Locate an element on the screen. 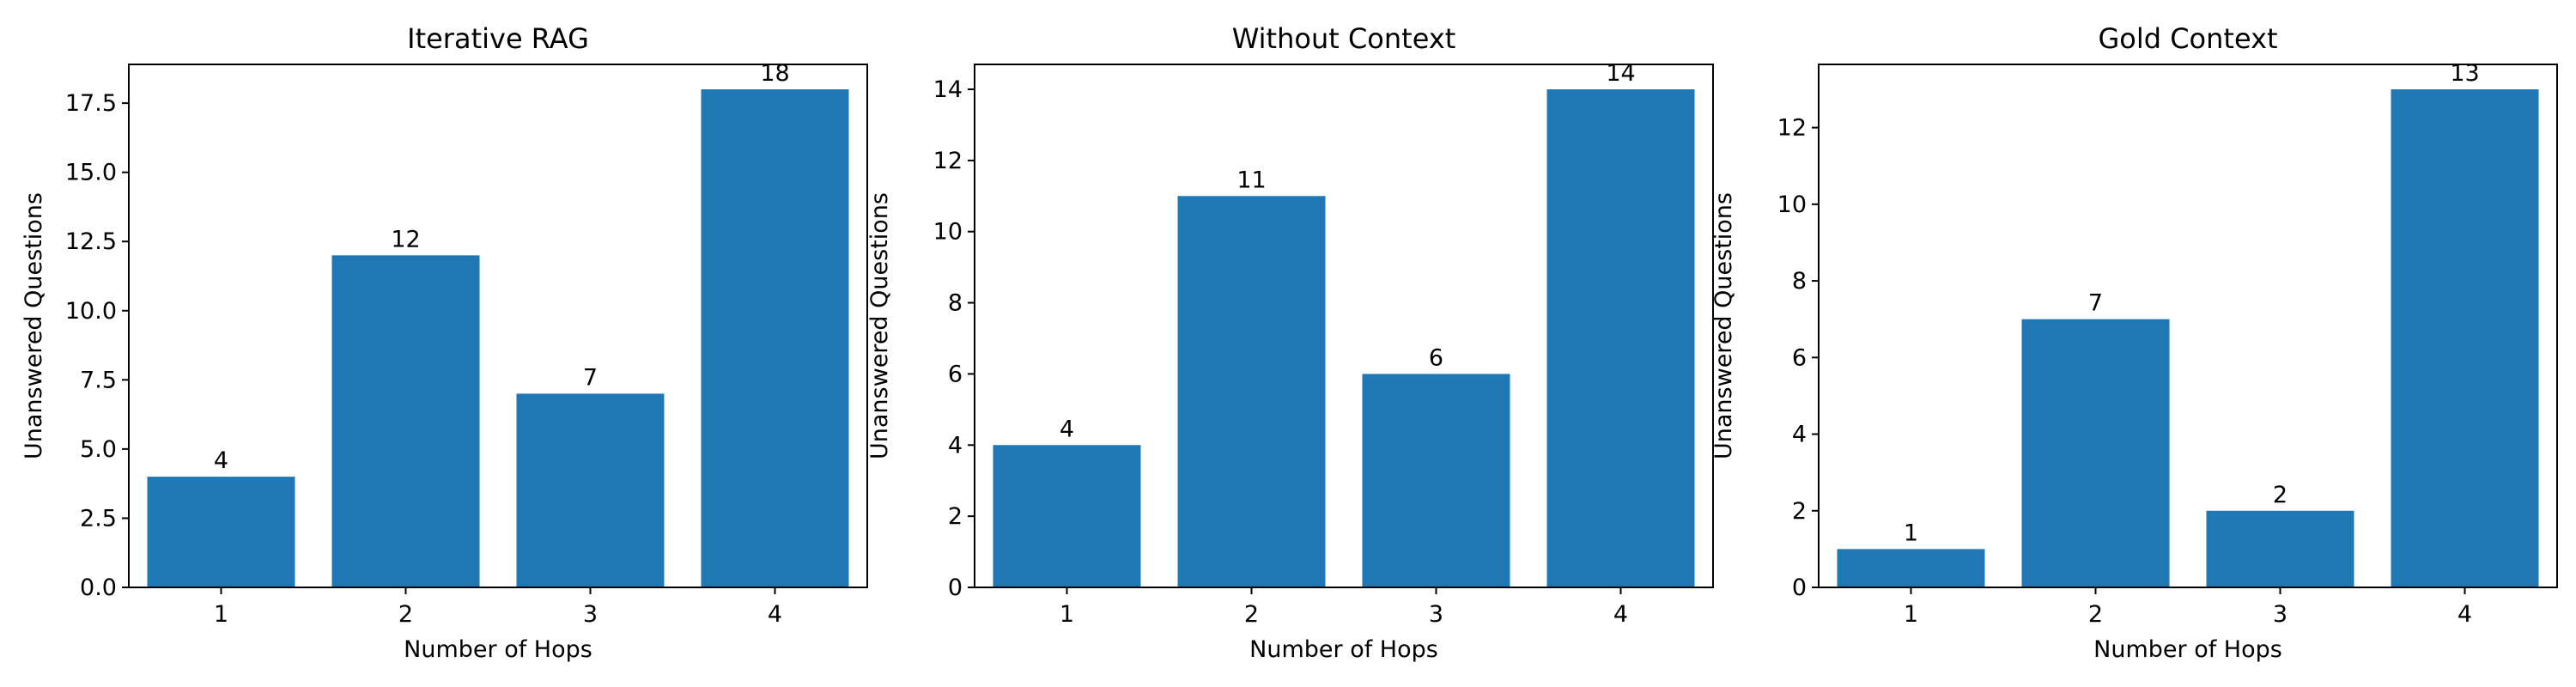 The image size is (2576, 687). y-tick-label-2: 2.5 is located at coordinates (98, 518).